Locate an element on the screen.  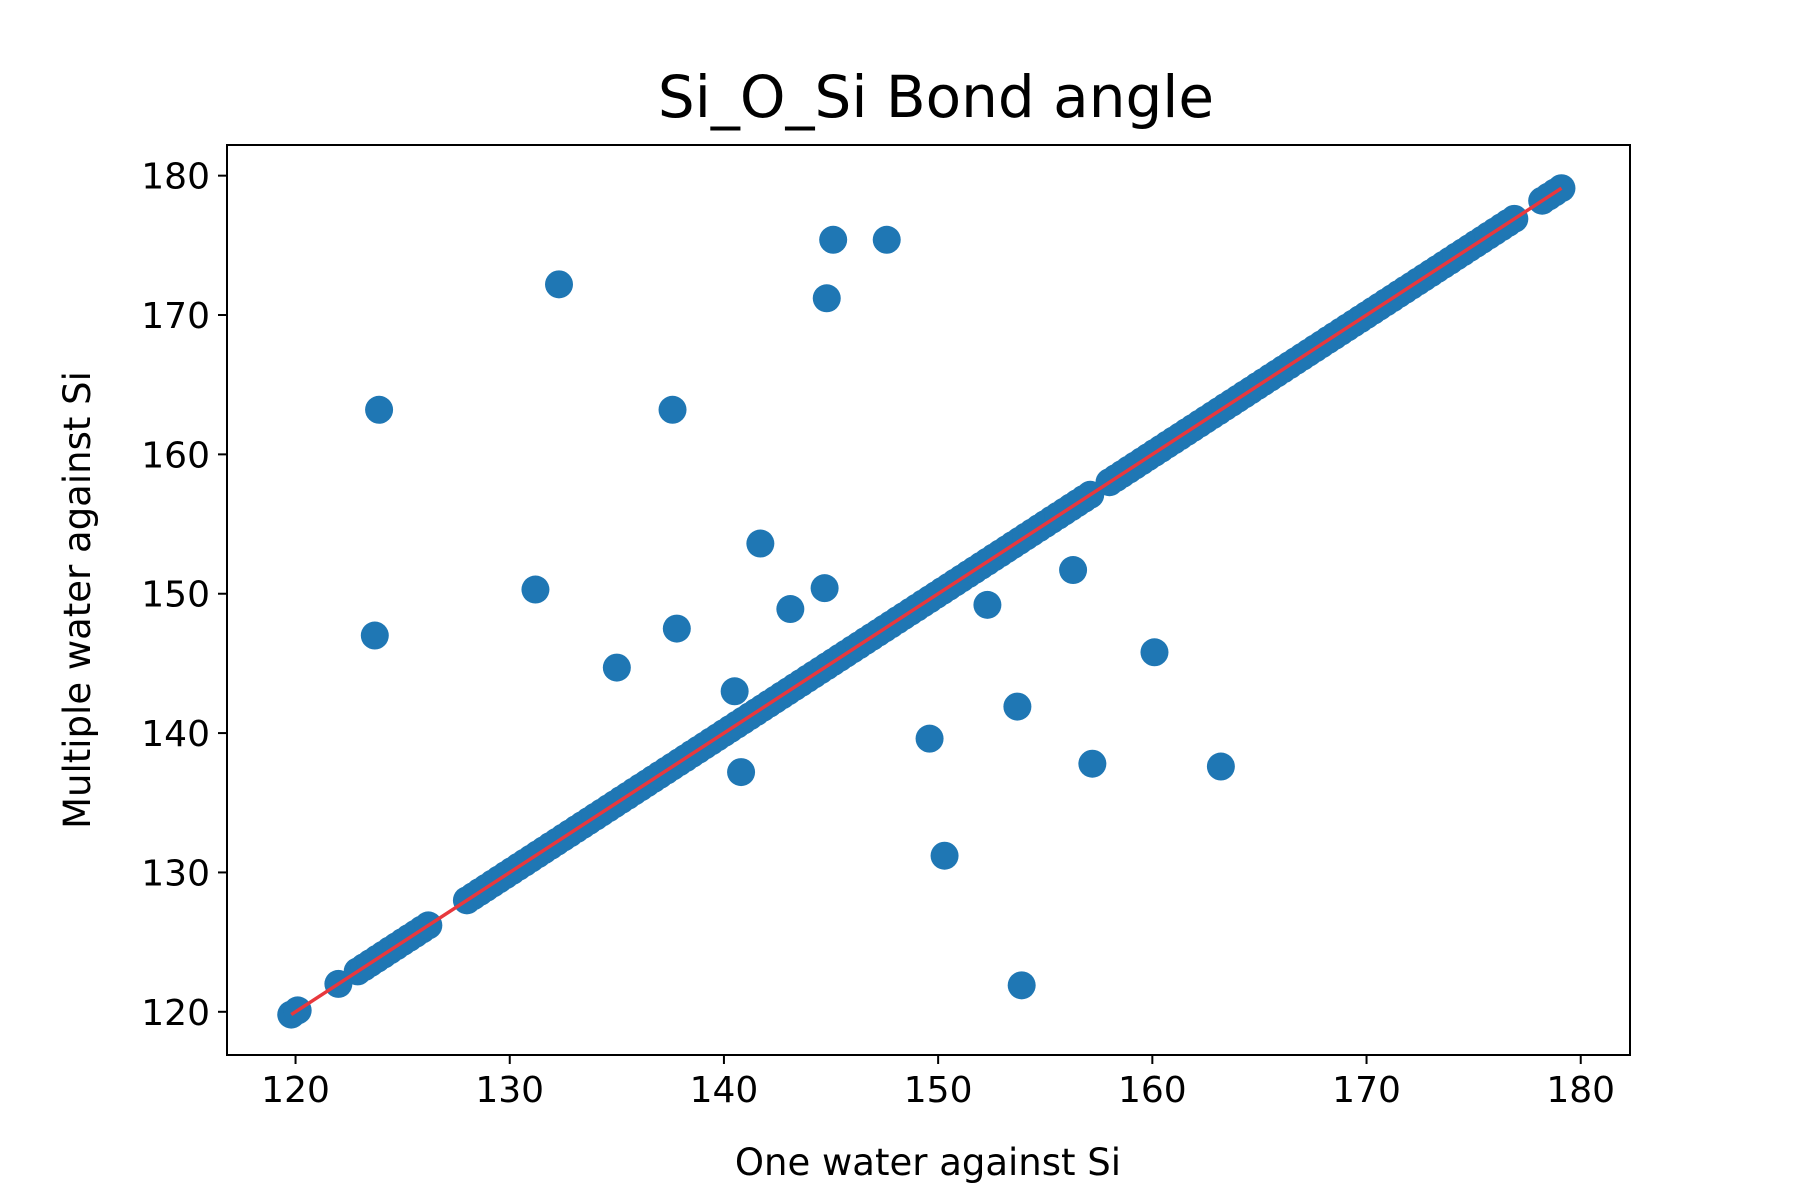
y-tick-label: 120 is located at coordinates (175, 1013).